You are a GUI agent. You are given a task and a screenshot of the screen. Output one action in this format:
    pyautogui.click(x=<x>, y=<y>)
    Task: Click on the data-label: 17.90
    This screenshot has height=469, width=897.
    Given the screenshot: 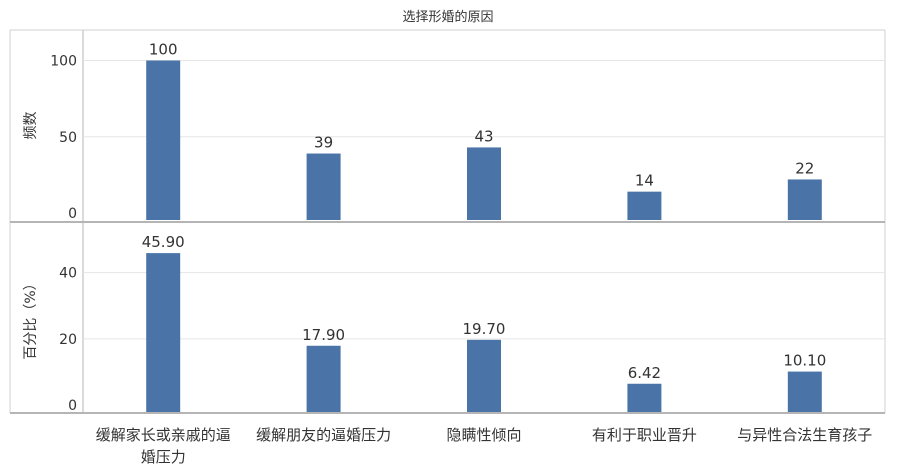 What is the action you would take?
    pyautogui.click(x=323, y=335)
    